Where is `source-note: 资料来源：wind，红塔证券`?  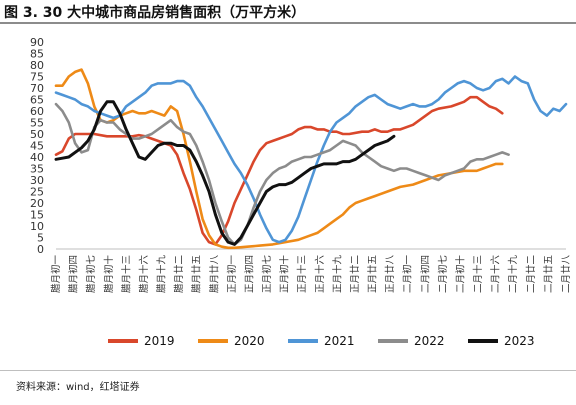
source-note: 资料来源：wind，红塔证券 is located at coordinates (78, 387).